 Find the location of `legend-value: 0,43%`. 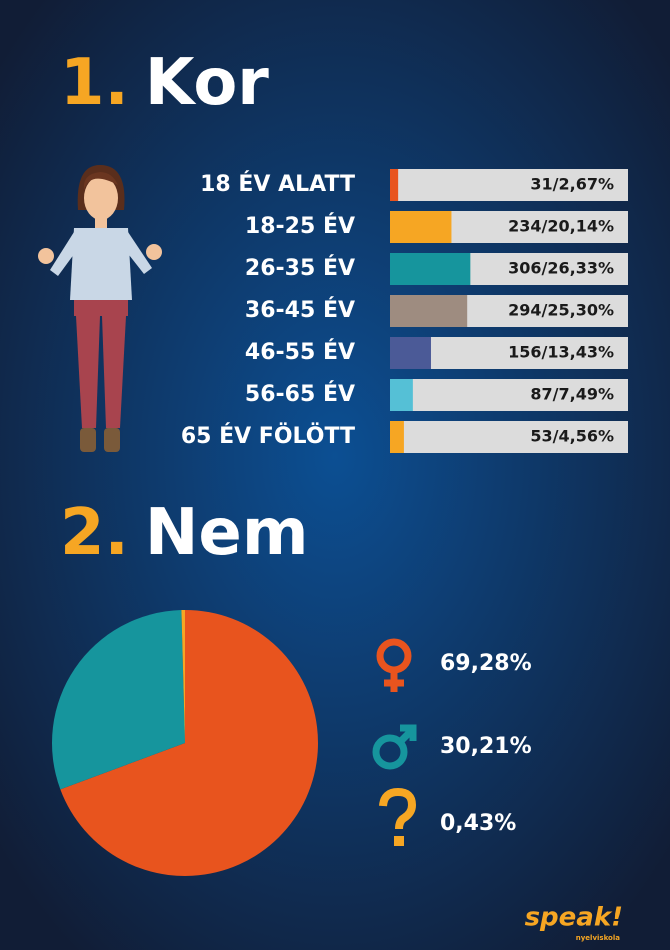

legend-value: 0,43% is located at coordinates (478, 823).